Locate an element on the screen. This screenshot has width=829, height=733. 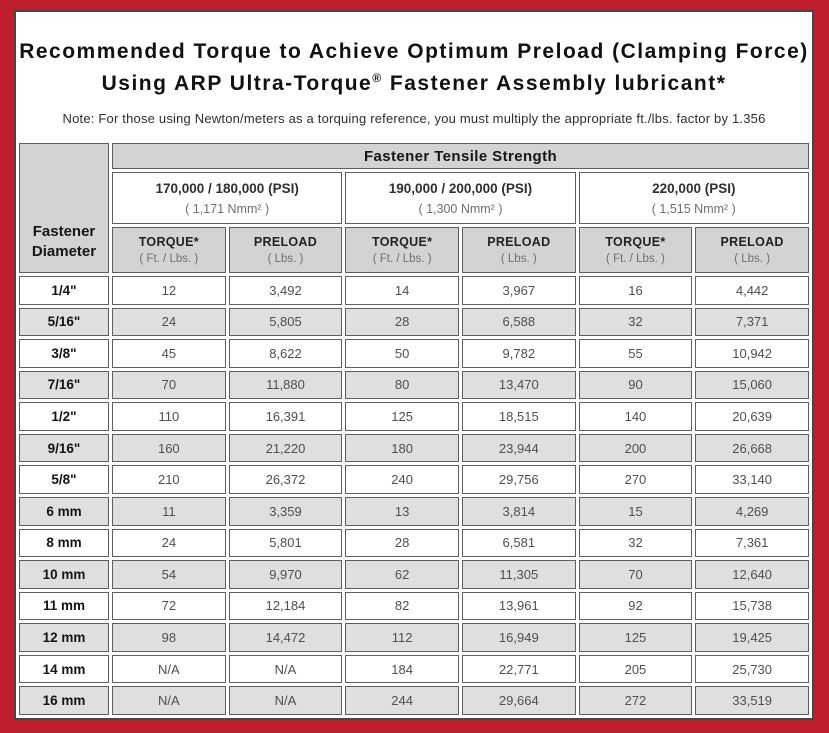
table-row: 1/4" 12 3,492 14 3,967 16 4,442 is located at coordinates (414, 290).